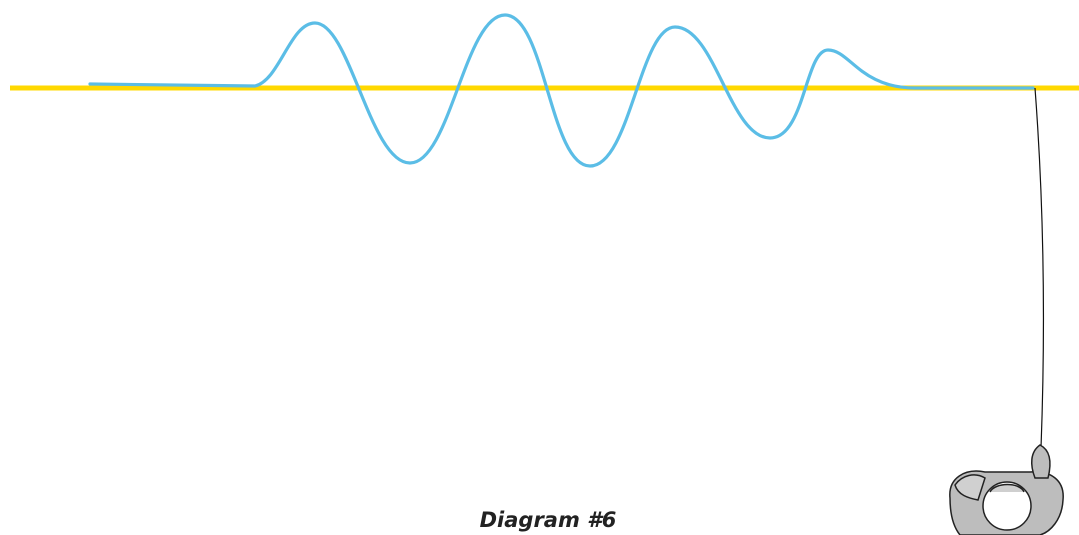  Describe the element at coordinates (1039, 268) in the screenshot. I see `rod` at that location.